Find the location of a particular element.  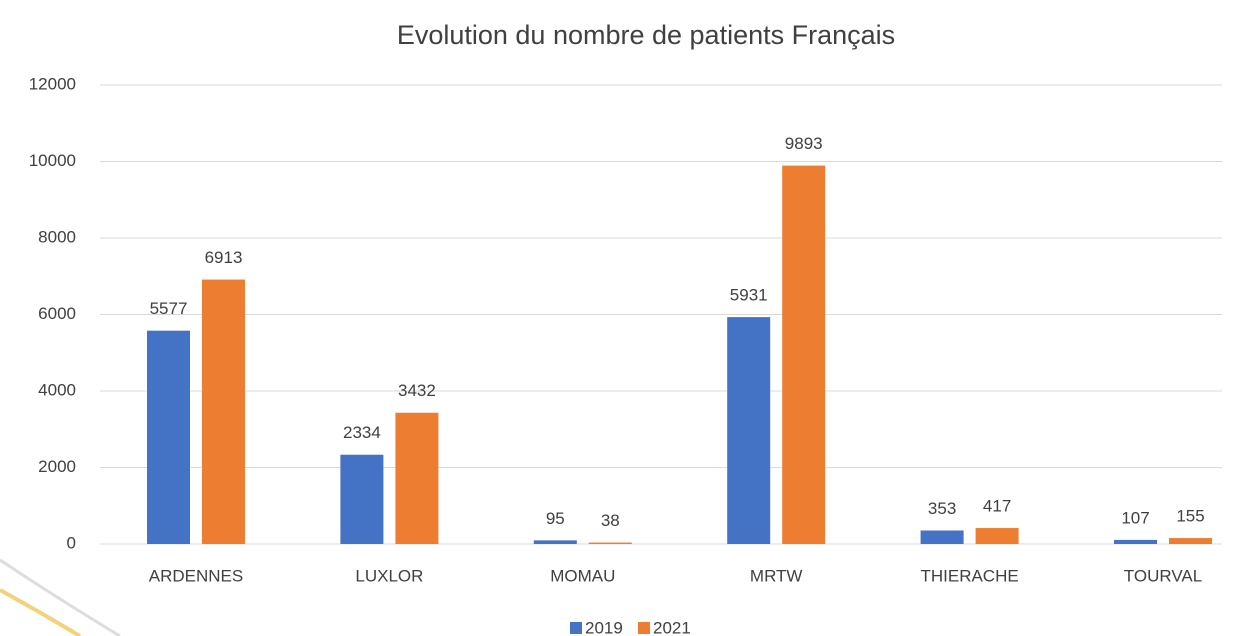

y-tick-label: 4000 is located at coordinates (57, 389).